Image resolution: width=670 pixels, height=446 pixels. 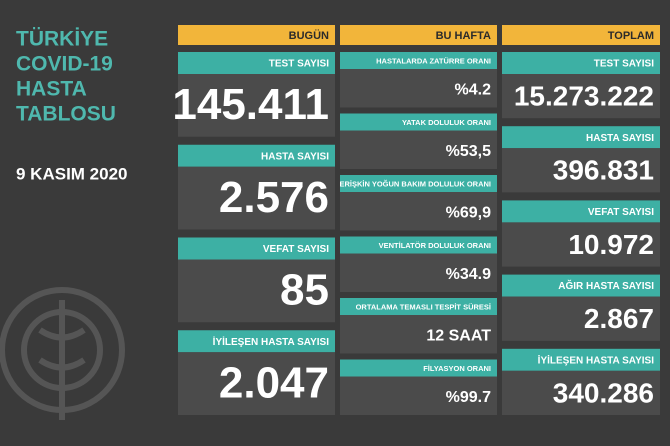 What do you see at coordinates (603, 392) in the screenshot?
I see `item-value: 340.286` at bounding box center [603, 392].